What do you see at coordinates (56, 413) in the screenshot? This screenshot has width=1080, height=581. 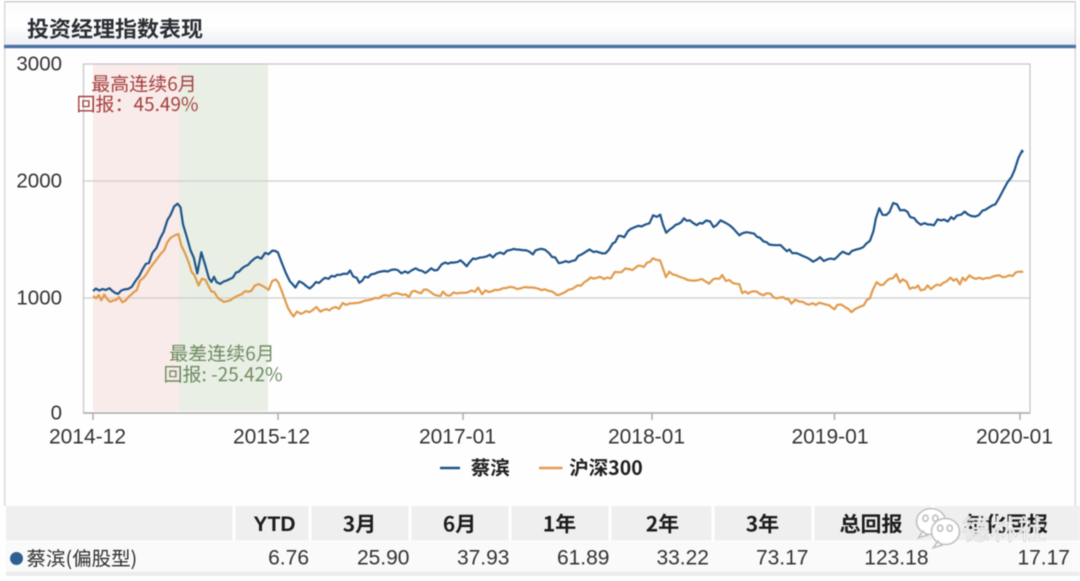 I see `svg-text: 0` at bounding box center [56, 413].